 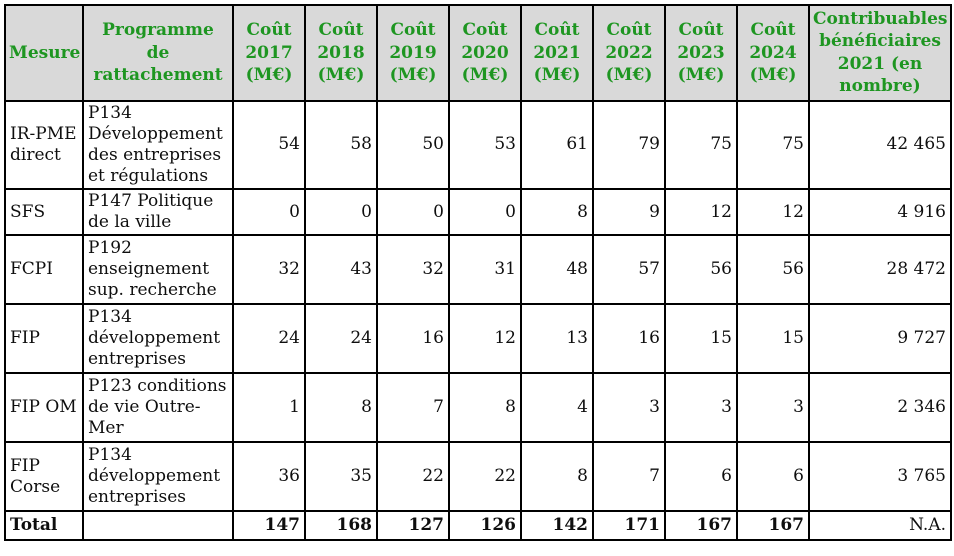 What do you see at coordinates (629, 145) in the screenshot?
I see `cost-value-cell: 79` at bounding box center [629, 145].